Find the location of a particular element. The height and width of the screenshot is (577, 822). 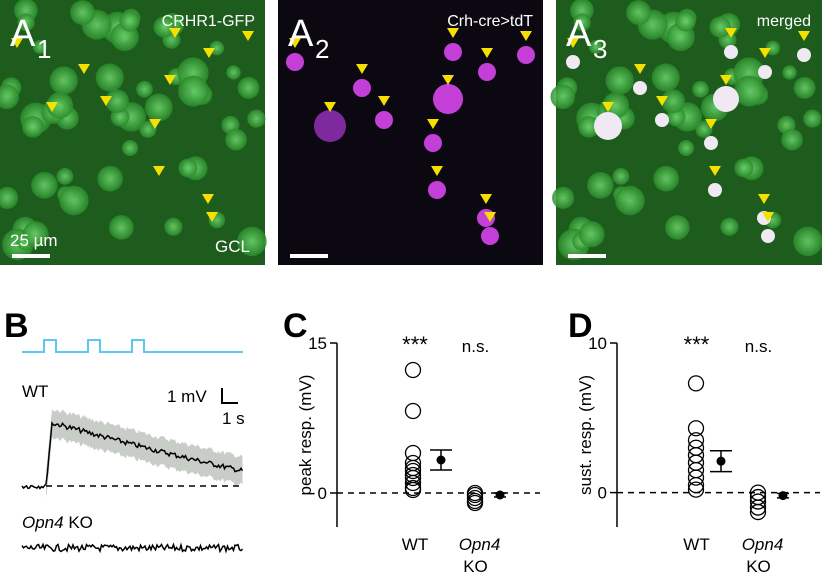

trace-label-italic: Opn4 is located at coordinates (43, 522).